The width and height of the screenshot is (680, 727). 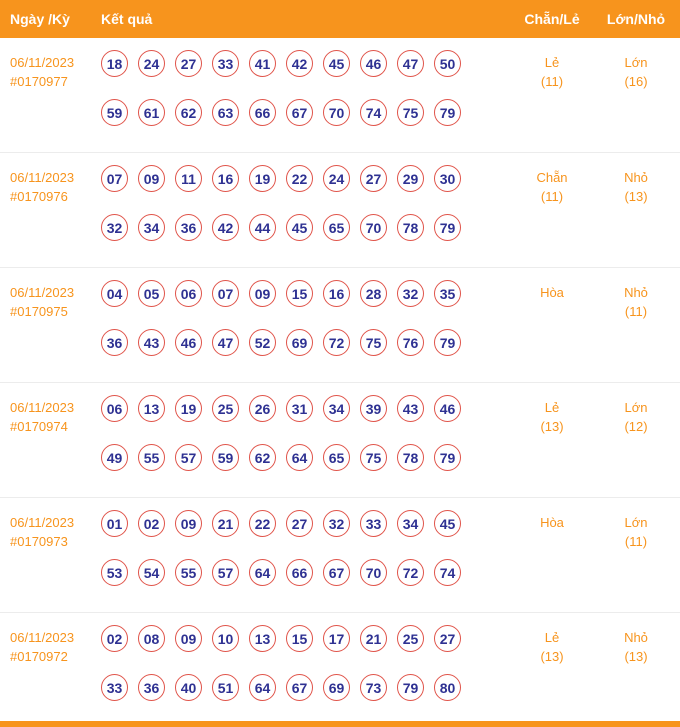 What do you see at coordinates (636, 81) in the screenshot?
I see `big-small-count: (16)` at bounding box center [636, 81].